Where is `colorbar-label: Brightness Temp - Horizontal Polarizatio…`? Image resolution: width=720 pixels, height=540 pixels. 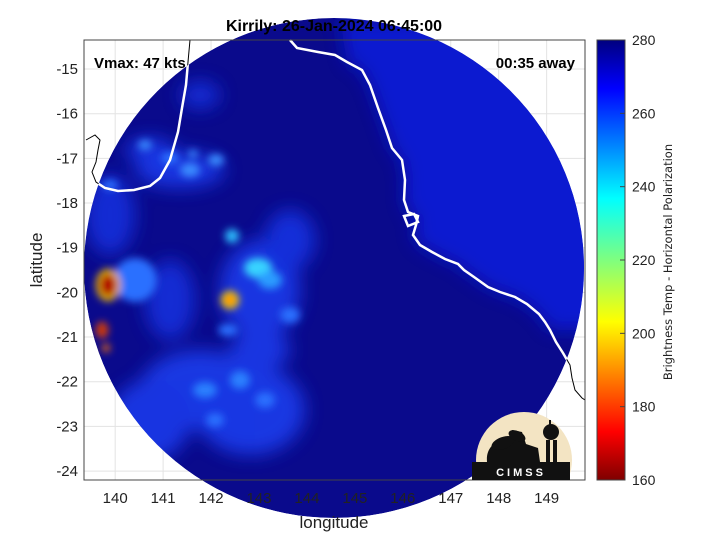 colorbar-label: Brightness Temp - Horizontal Polarizatio… is located at coordinates (668, 262).